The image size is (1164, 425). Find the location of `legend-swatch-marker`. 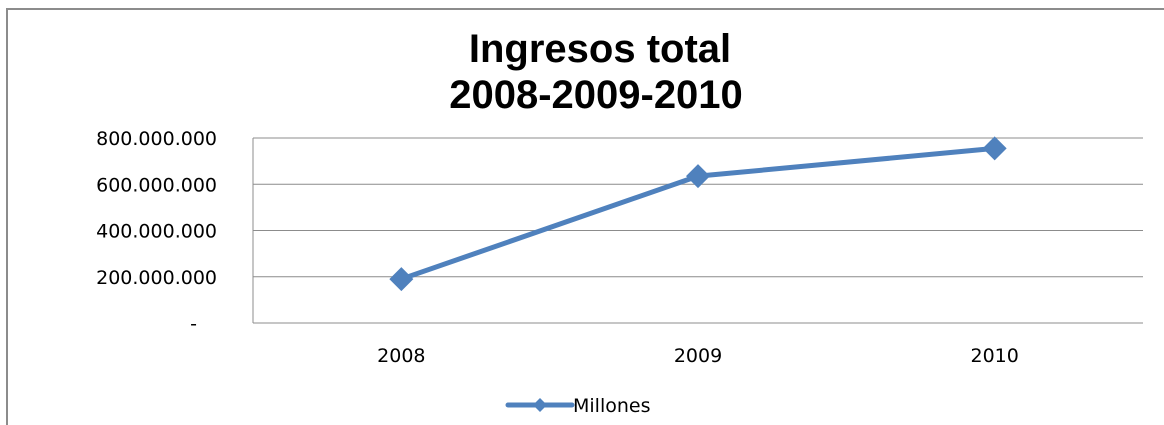

legend-swatch-marker is located at coordinates (540, 405).